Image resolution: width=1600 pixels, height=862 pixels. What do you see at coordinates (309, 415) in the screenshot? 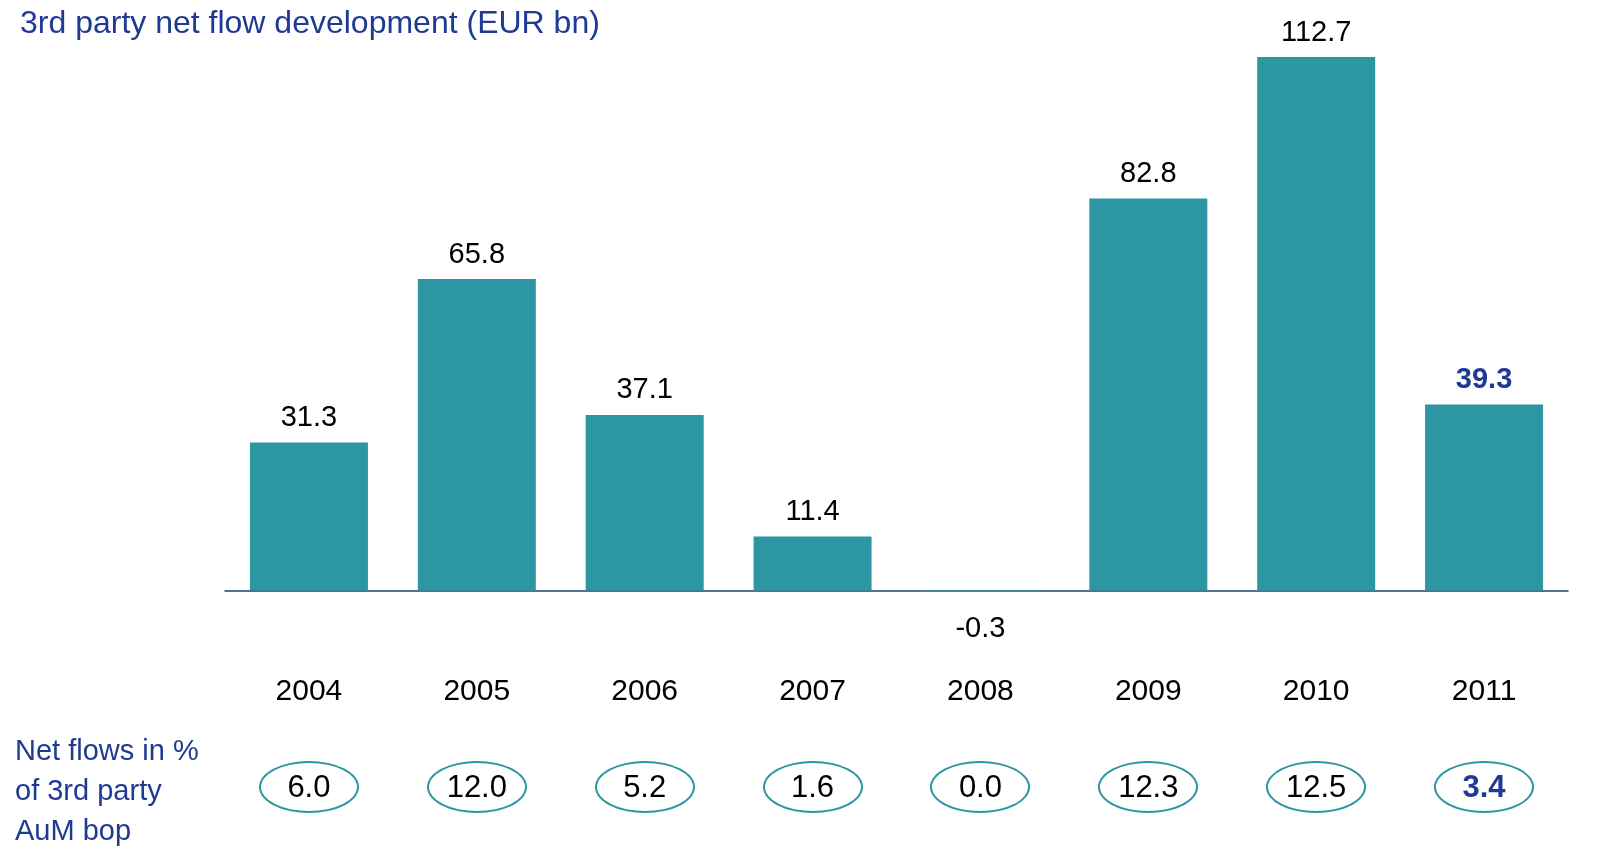
I see `data-label: 31.3` at bounding box center [309, 415].